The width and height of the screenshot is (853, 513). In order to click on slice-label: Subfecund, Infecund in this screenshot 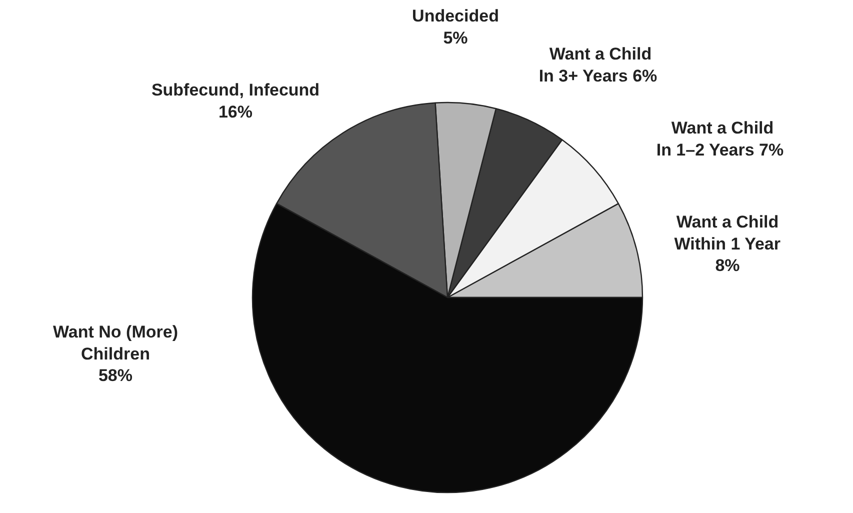, I will do `click(235, 90)`.